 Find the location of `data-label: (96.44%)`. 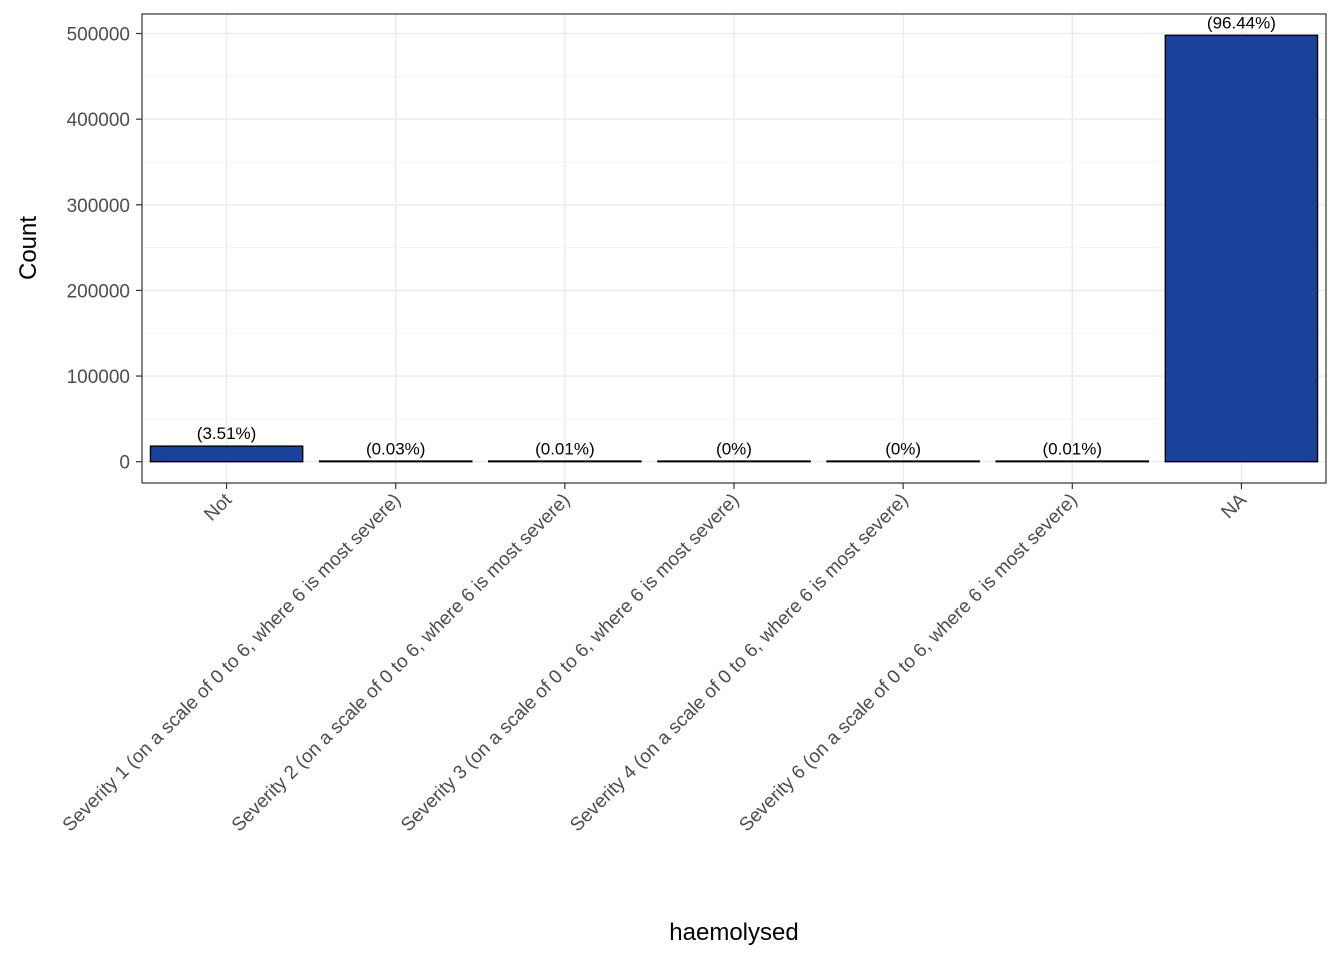

data-label: (96.44%) is located at coordinates (1241, 22).